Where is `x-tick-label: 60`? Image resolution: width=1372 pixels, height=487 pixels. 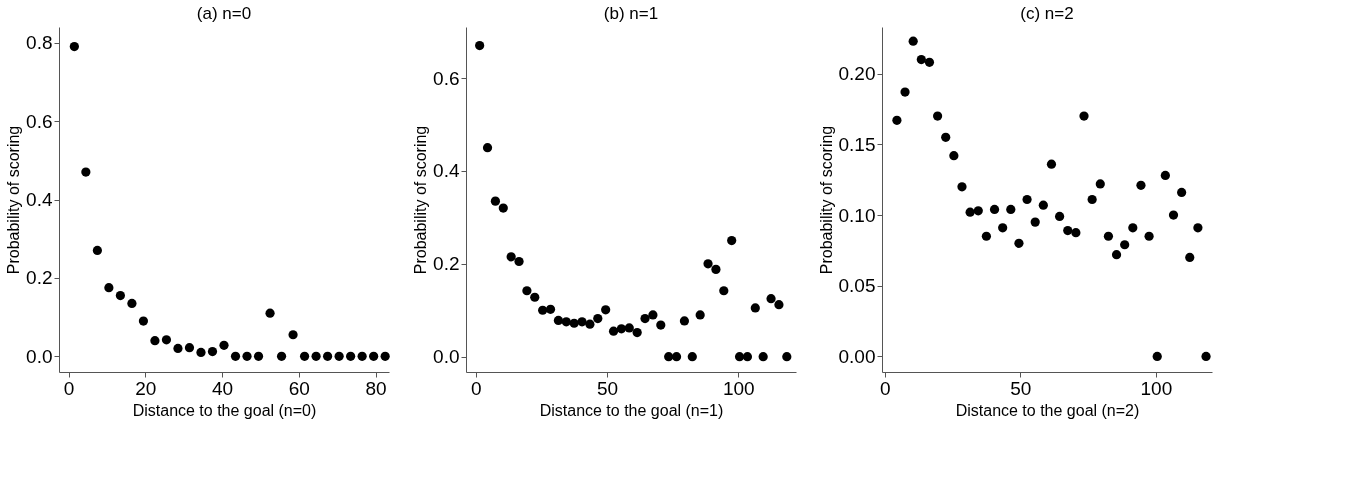 x-tick-label: 60 is located at coordinates (299, 388).